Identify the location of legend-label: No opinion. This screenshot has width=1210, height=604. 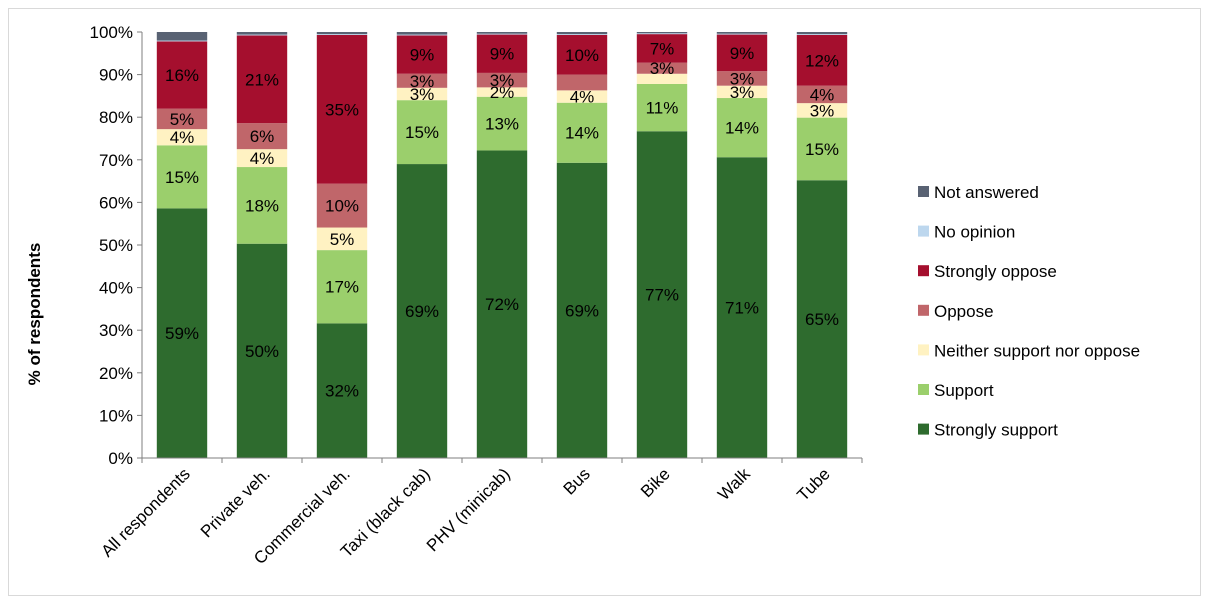
(974, 232).